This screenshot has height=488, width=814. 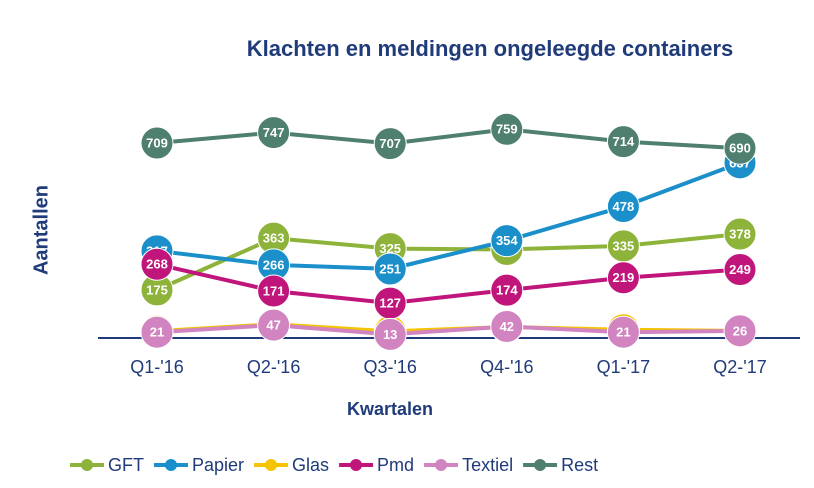 I want to click on data-label: 378, so click(x=740, y=233).